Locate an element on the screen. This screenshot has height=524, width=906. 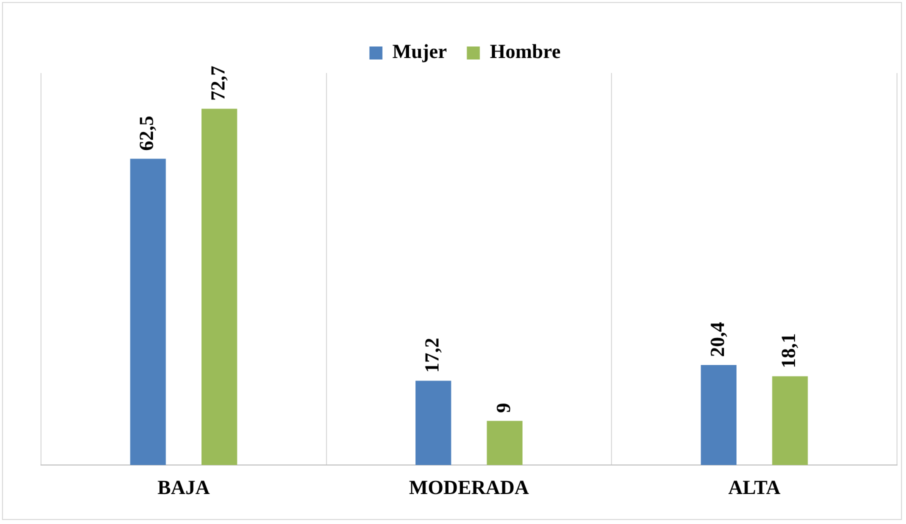
data-label: 20,4 is located at coordinates (717, 340).